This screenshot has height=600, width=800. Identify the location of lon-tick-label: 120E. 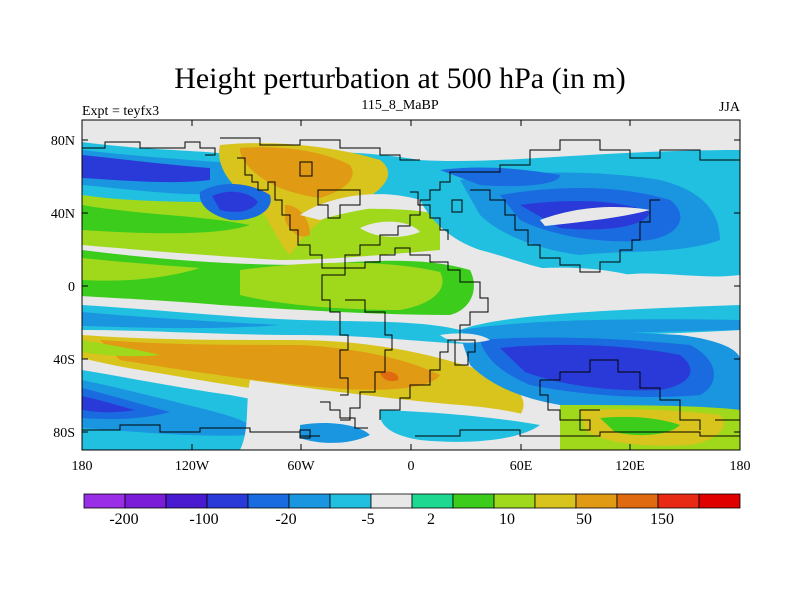
(630, 466).